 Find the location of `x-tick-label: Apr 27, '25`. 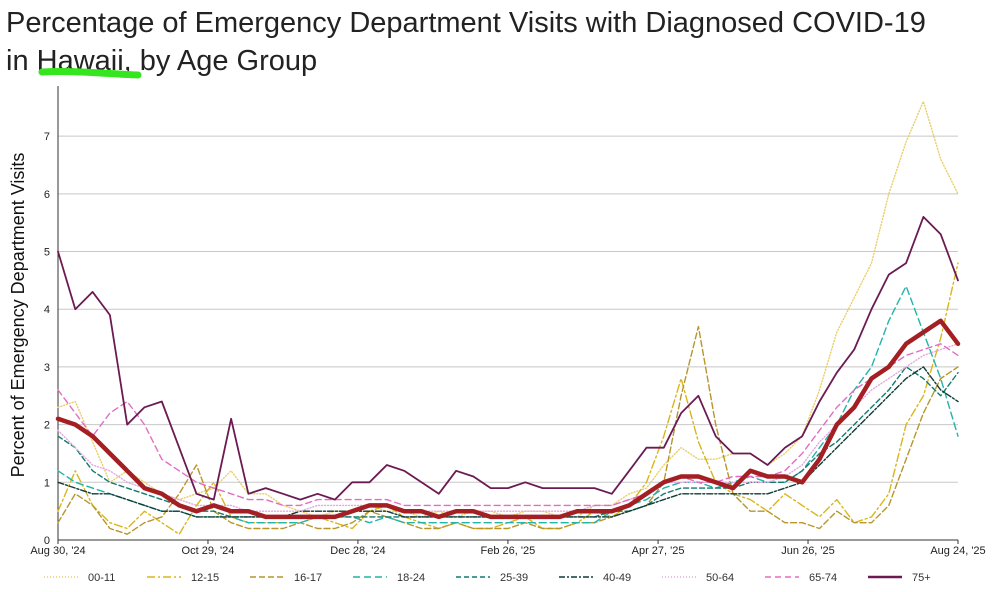

x-tick-label: Apr 27, '25 is located at coordinates (658, 551).